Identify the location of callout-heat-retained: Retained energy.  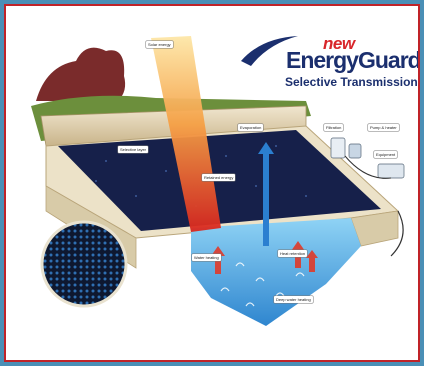
(219, 177).